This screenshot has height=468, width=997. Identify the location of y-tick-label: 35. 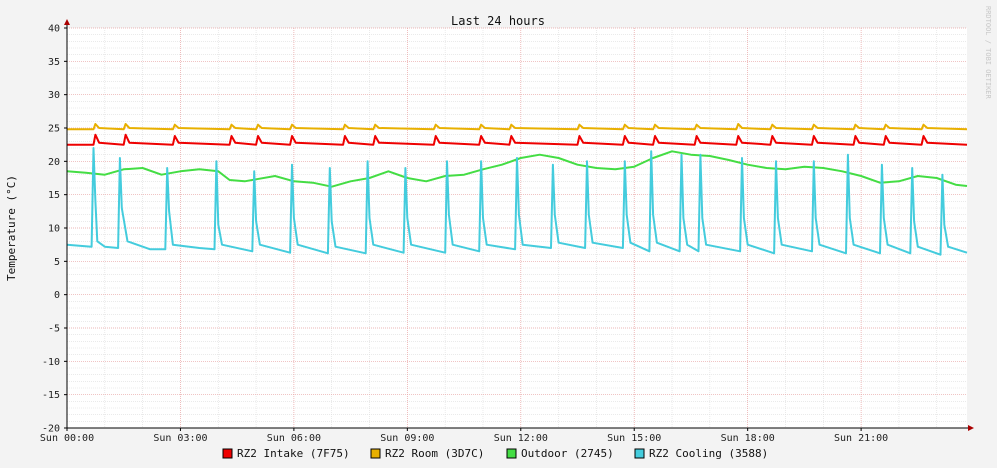
(54, 62).